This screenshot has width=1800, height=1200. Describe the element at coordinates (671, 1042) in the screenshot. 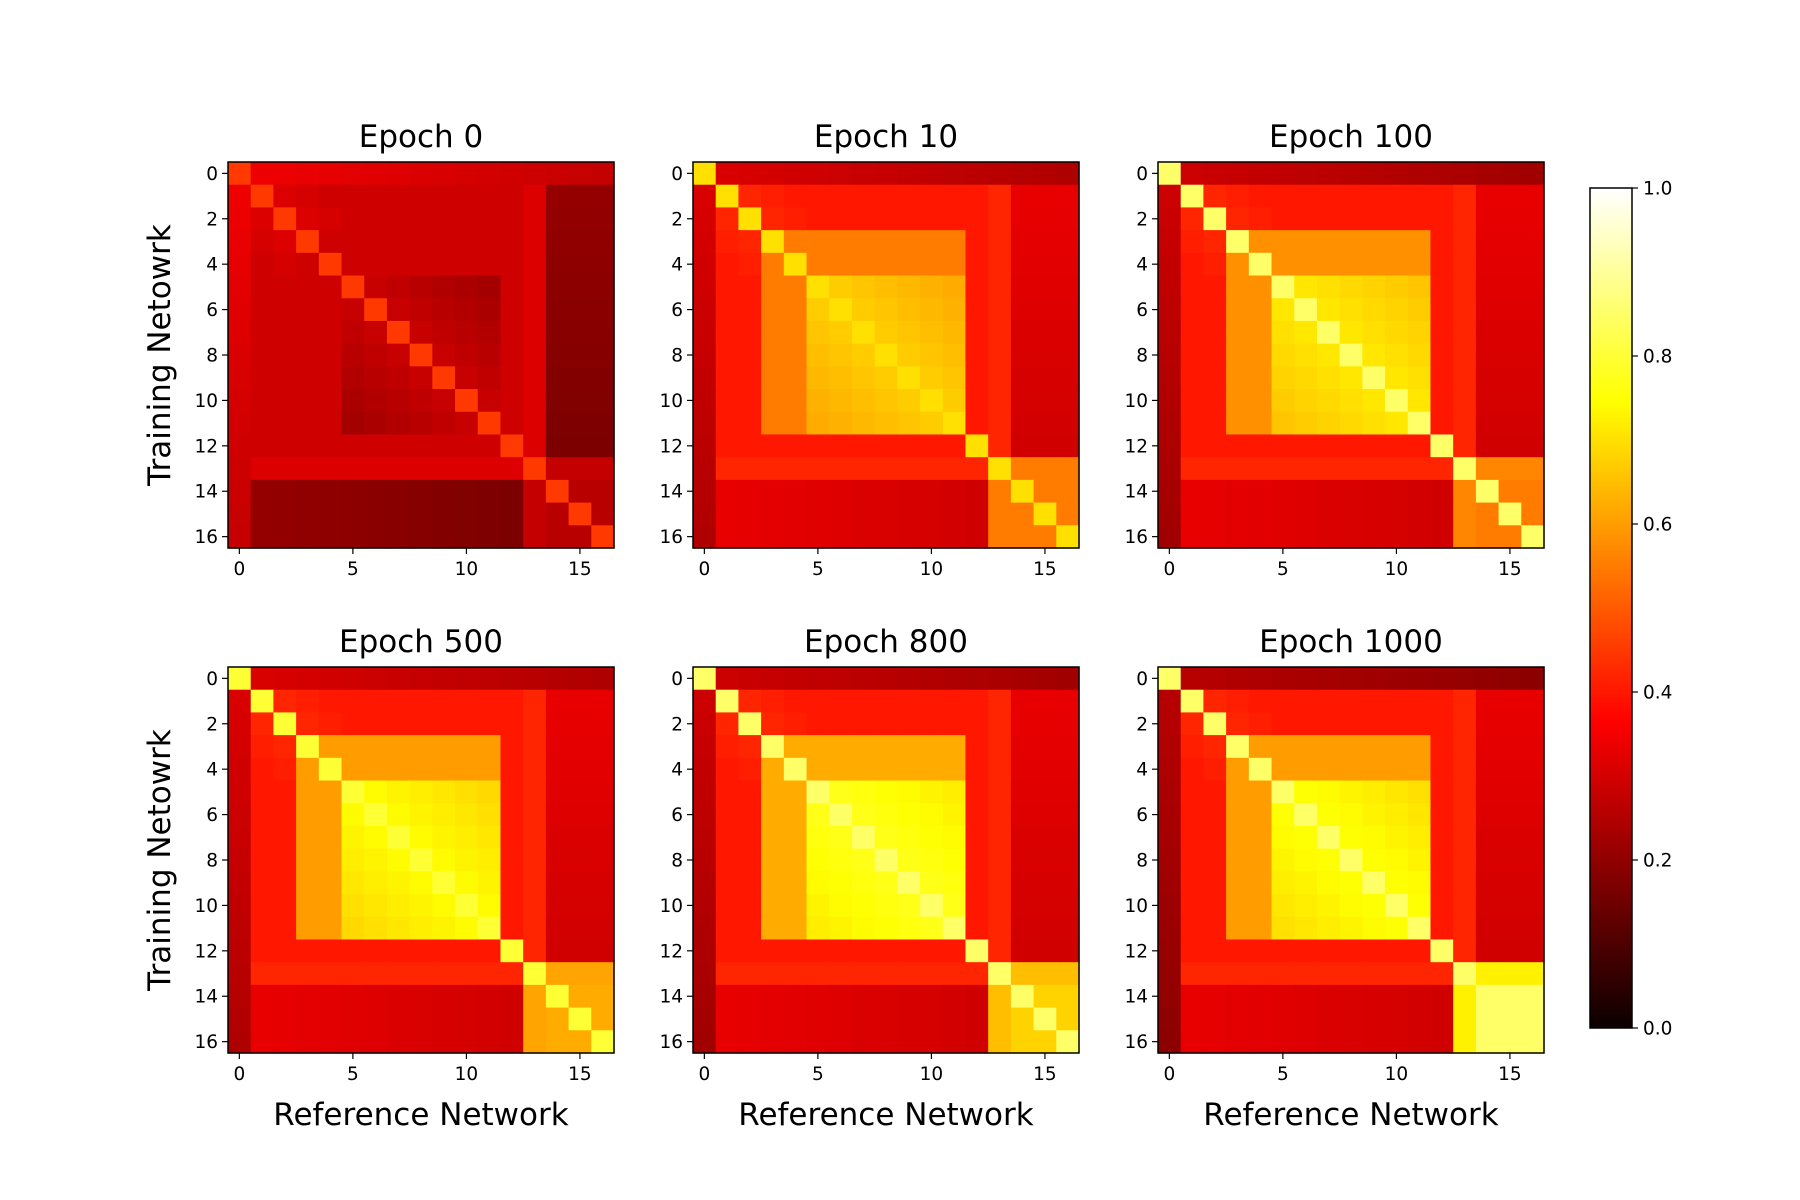

I see `y-tick-label: 16` at that location.